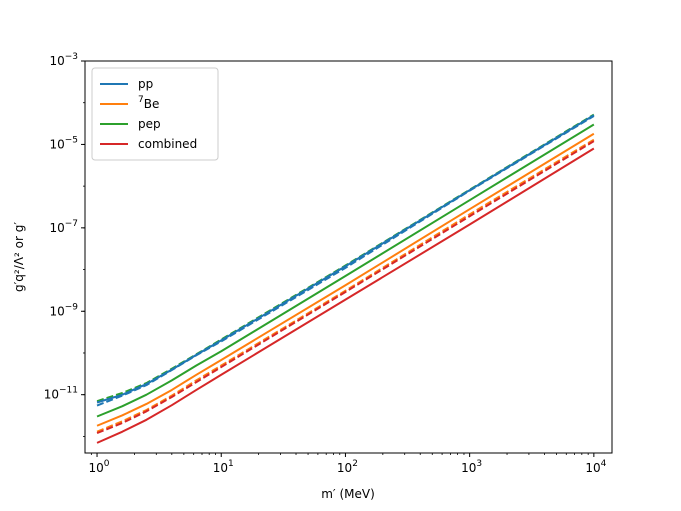 The image size is (681, 511). What do you see at coordinates (99, 467) in the screenshot?
I see `x-tick-label: 10⁰` at bounding box center [99, 467].